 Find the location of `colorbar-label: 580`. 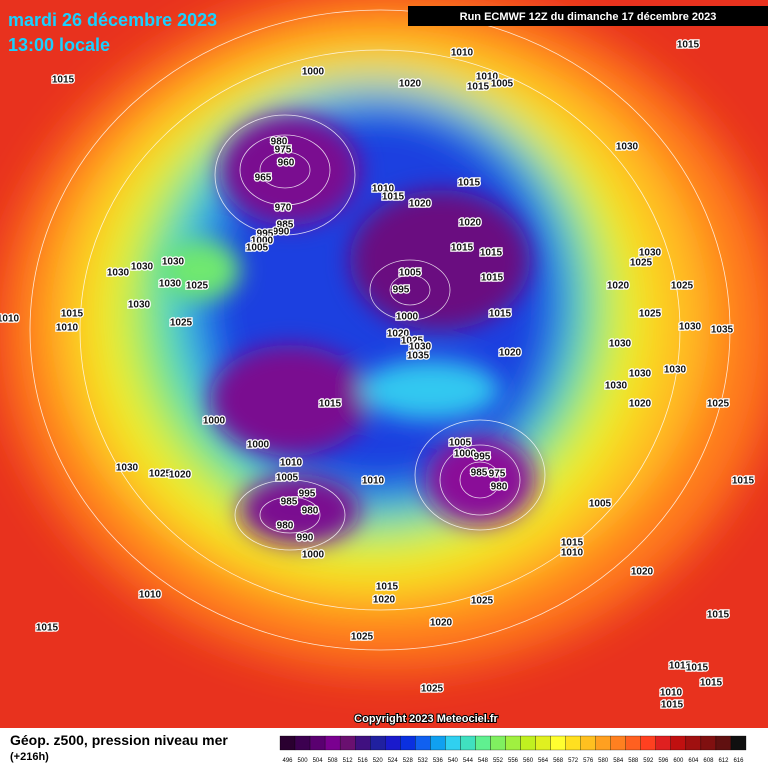

colorbar-label: 580 is located at coordinates (603, 761).